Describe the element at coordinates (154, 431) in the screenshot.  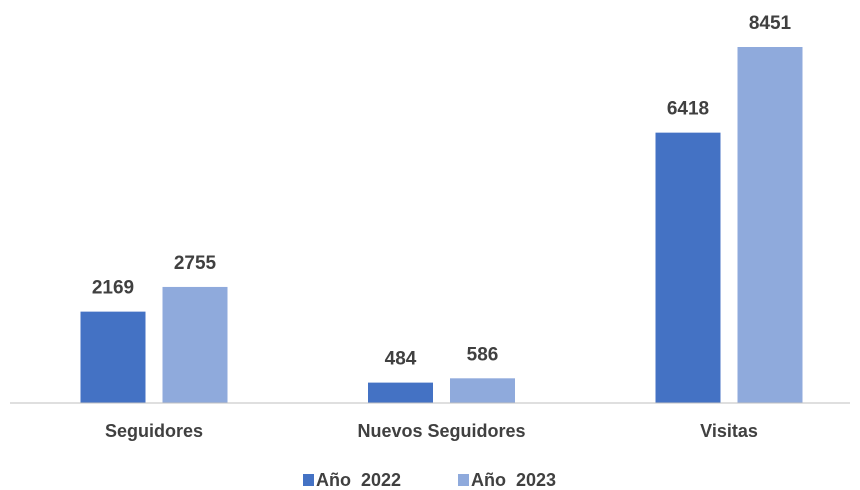
I see `x-tick-label: Seguidores` at that location.